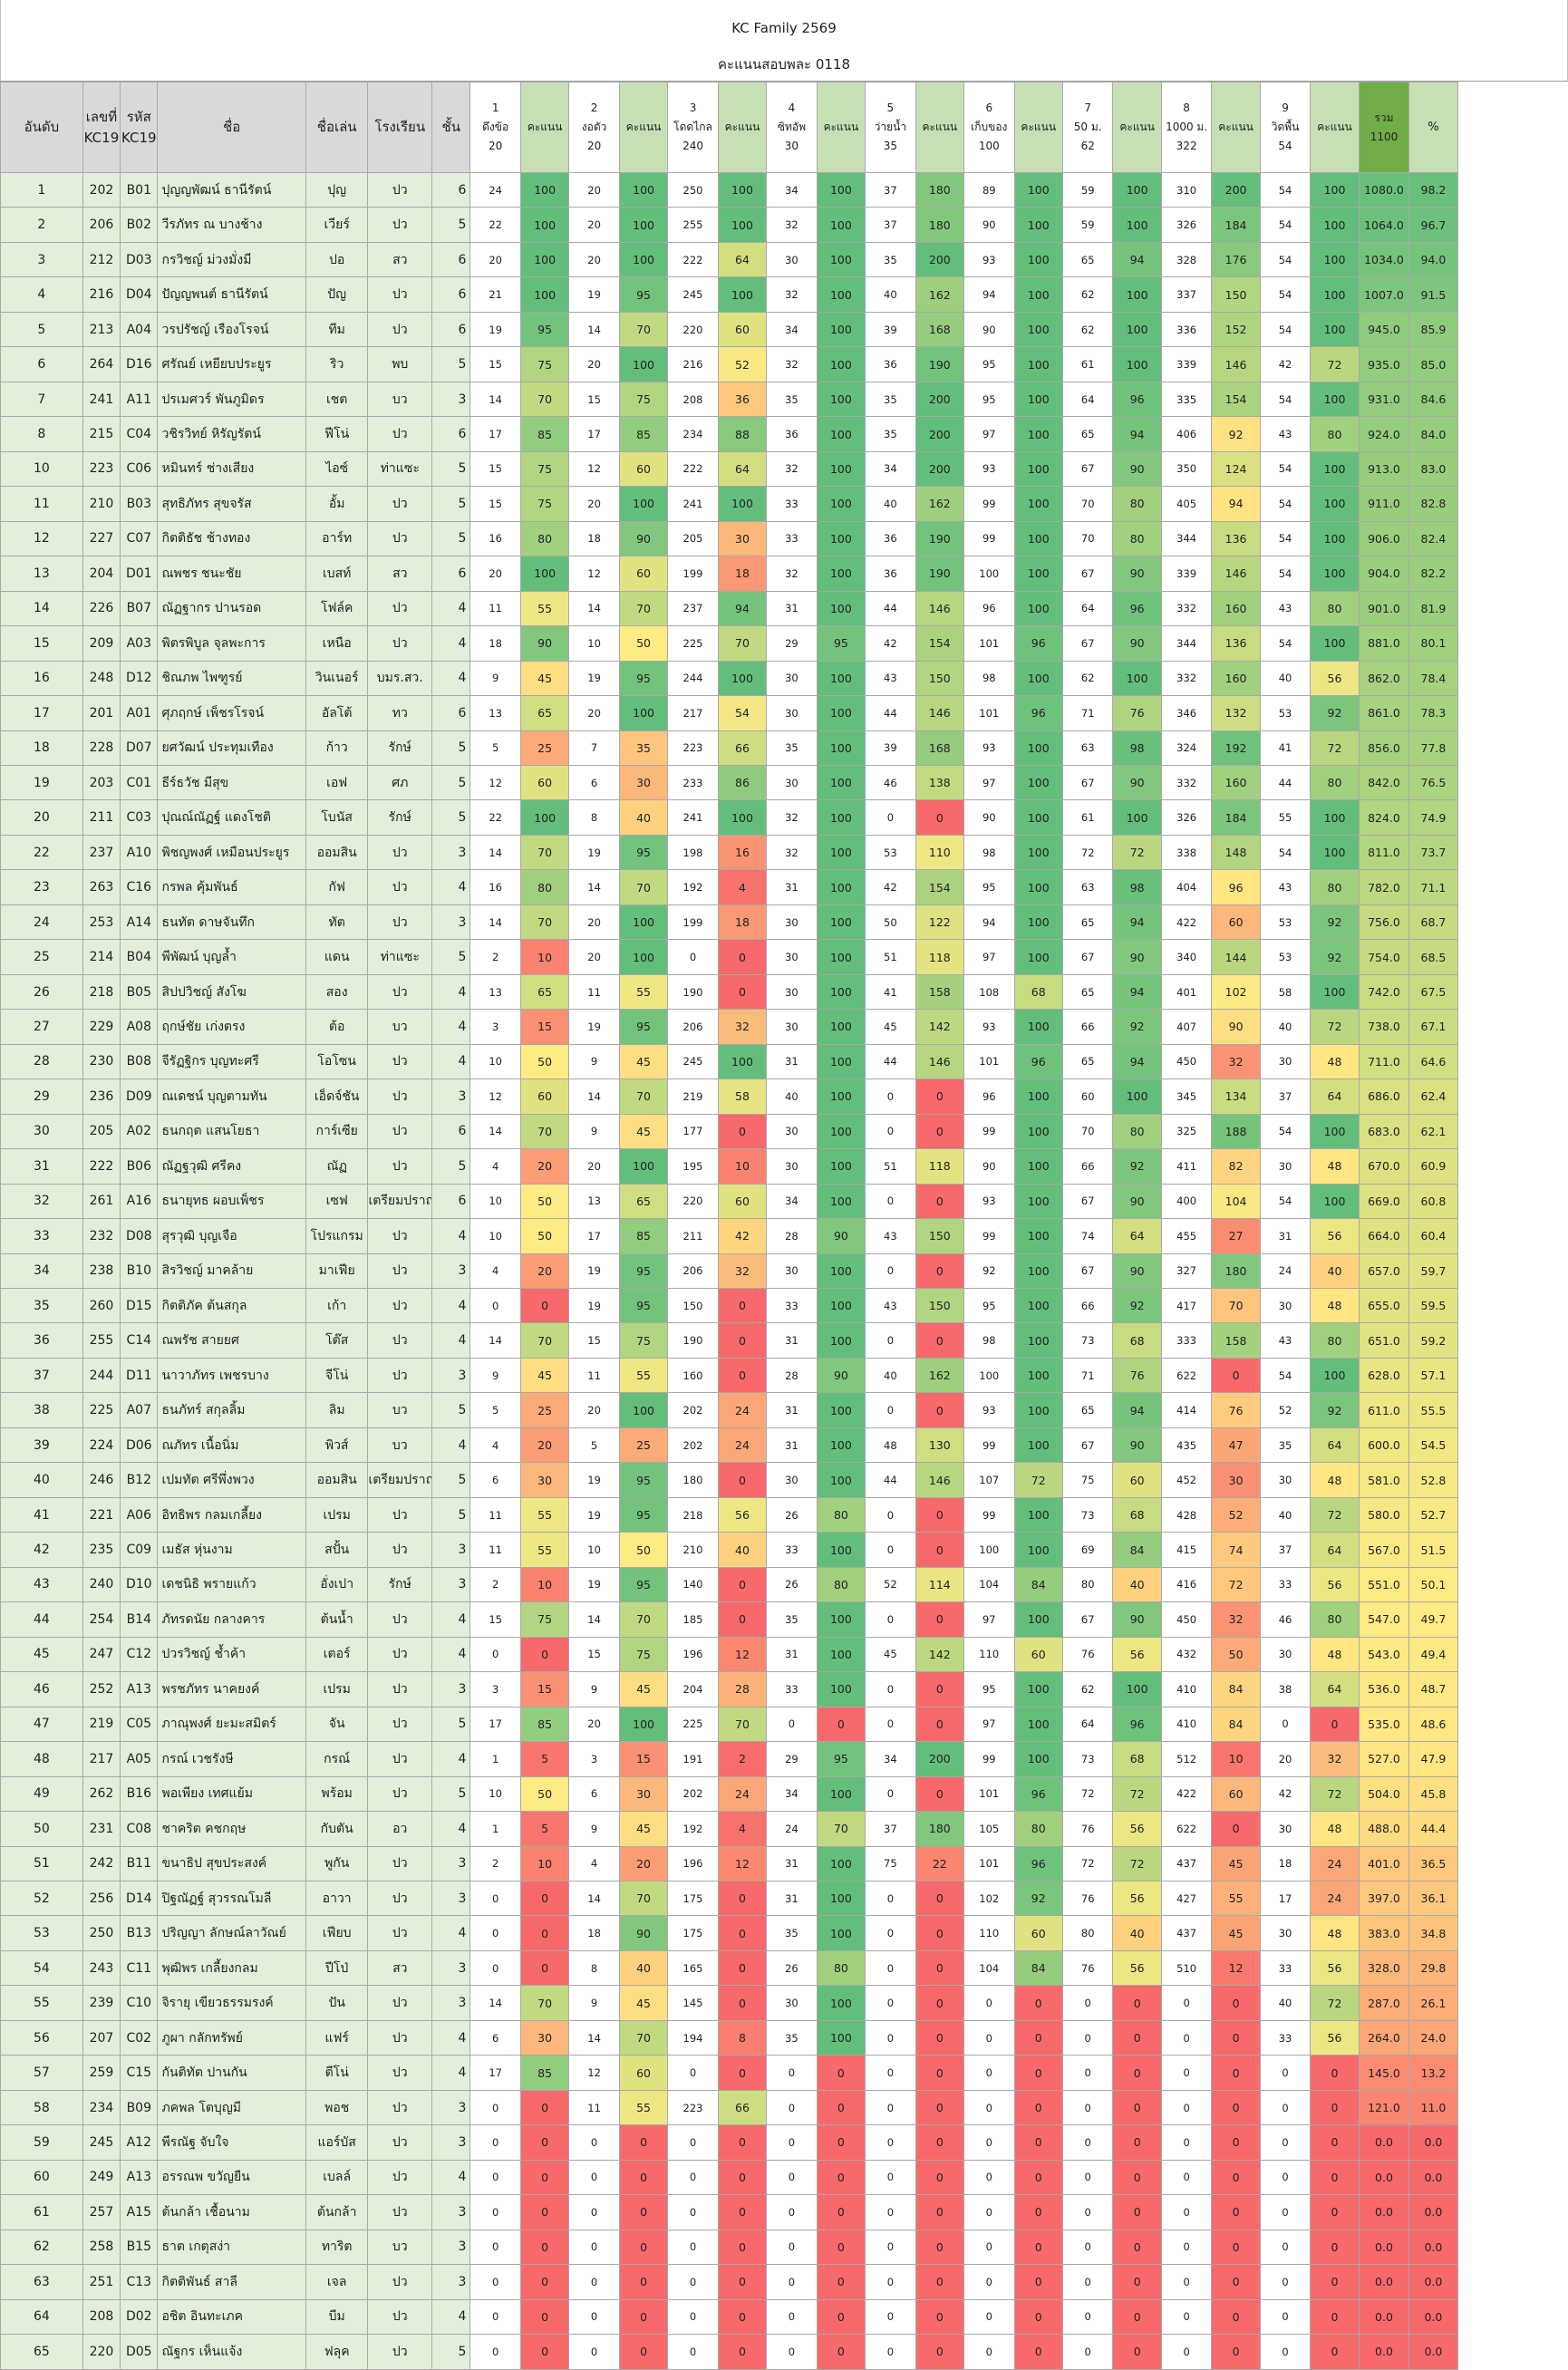 This screenshot has height=2370, width=1568. What do you see at coordinates (693, 1654) in the screenshot?
I see `raw-result-cell: 196` at bounding box center [693, 1654].